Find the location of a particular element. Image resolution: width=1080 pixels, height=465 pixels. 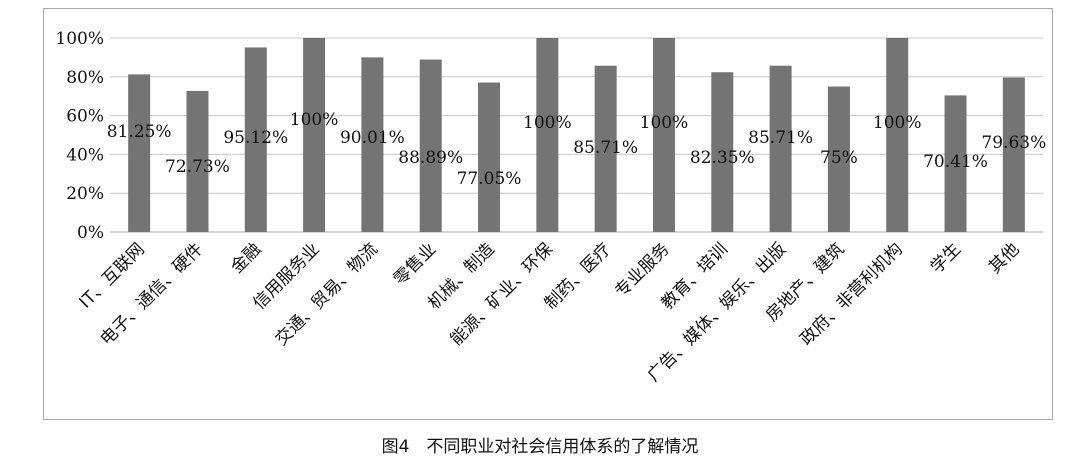

data-label: 75% is located at coordinates (839, 158).